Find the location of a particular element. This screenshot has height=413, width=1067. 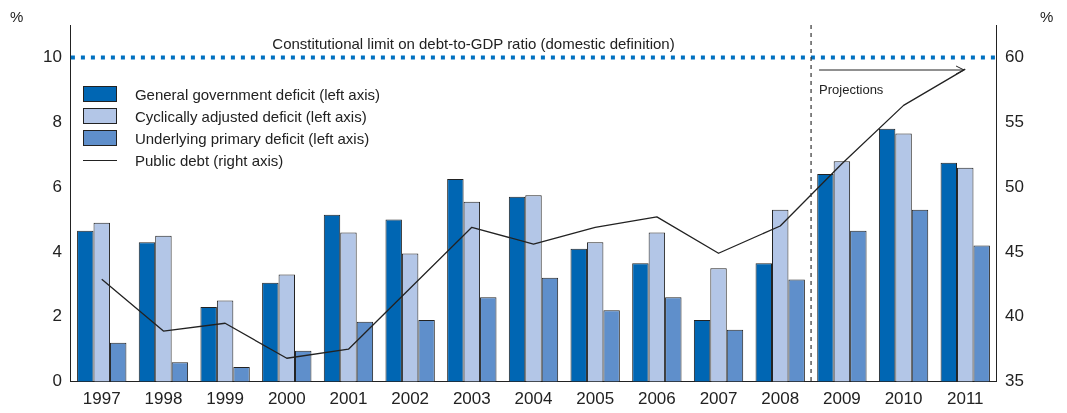

y-tick-label: 2 is located at coordinates (57, 316).